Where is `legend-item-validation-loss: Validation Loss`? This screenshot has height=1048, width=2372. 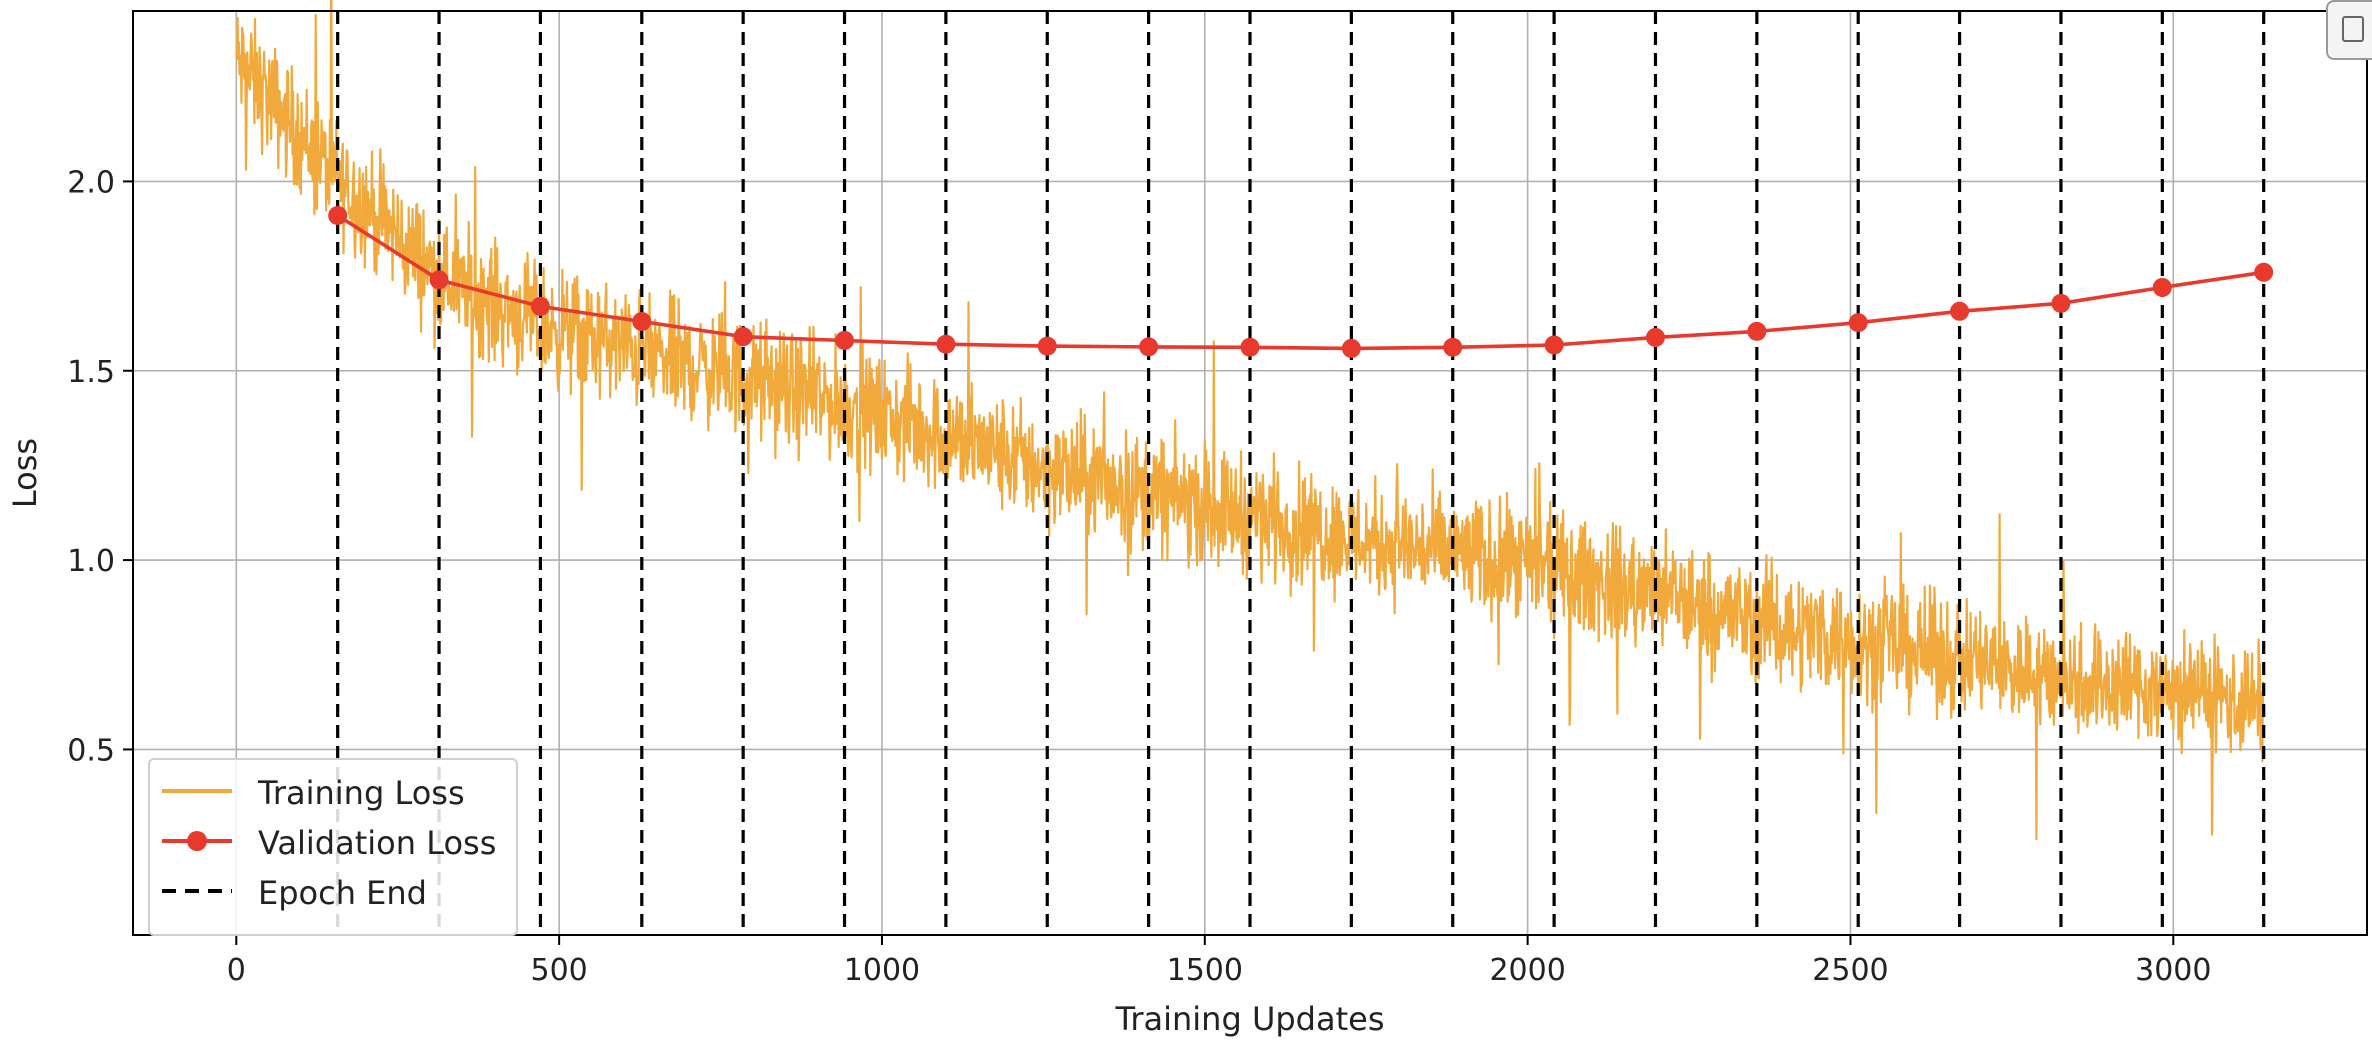 legend-item-validation-loss: Validation Loss is located at coordinates (333, 841).